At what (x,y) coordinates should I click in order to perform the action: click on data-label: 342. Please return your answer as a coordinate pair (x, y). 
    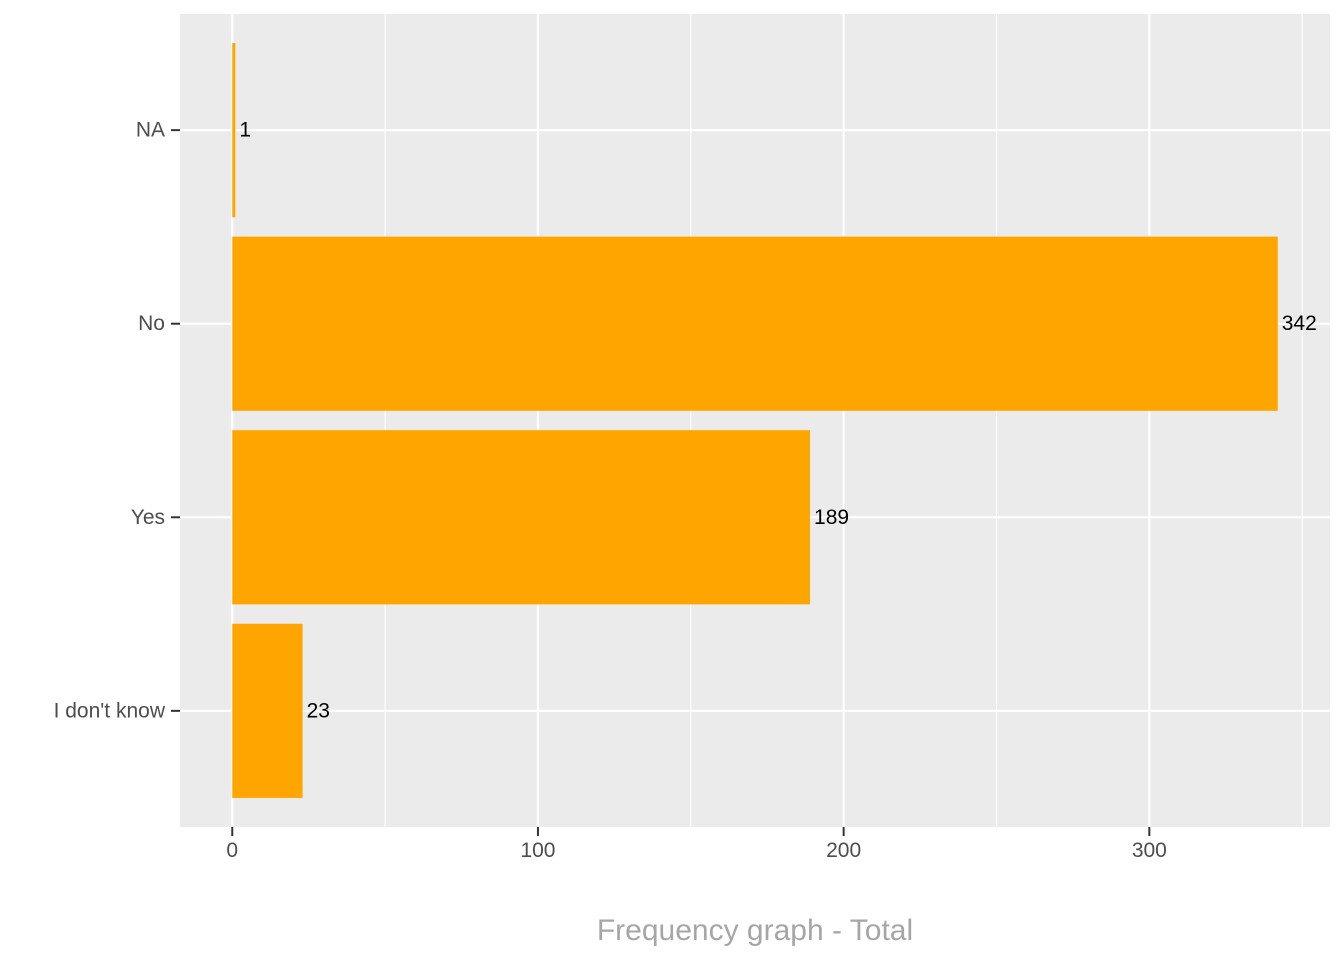
    Looking at the image, I should click on (1299, 323).